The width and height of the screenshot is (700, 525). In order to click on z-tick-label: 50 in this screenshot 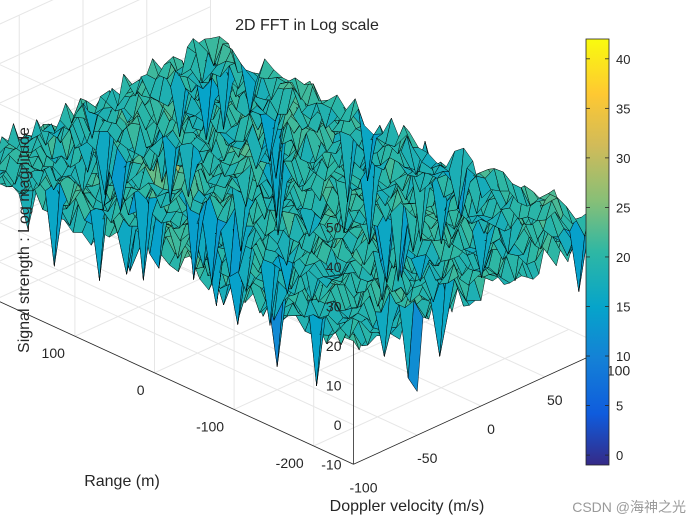, I will do `click(334, 227)`.